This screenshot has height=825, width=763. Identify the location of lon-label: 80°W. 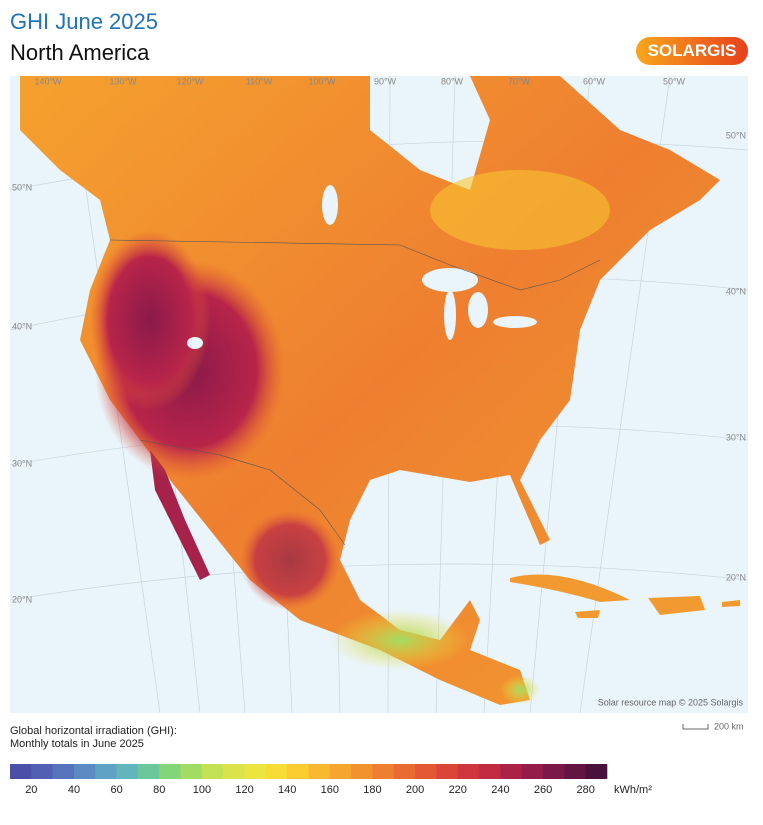
(452, 81).